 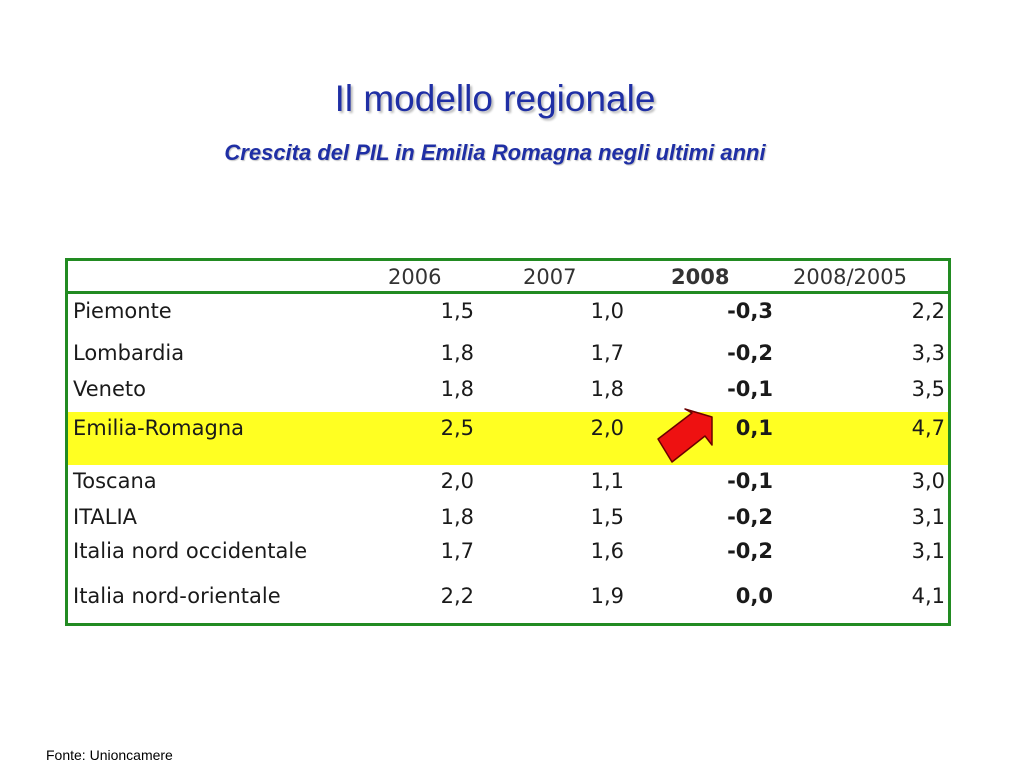 What do you see at coordinates (109, 389) in the screenshot?
I see `row-label: Veneto` at bounding box center [109, 389].